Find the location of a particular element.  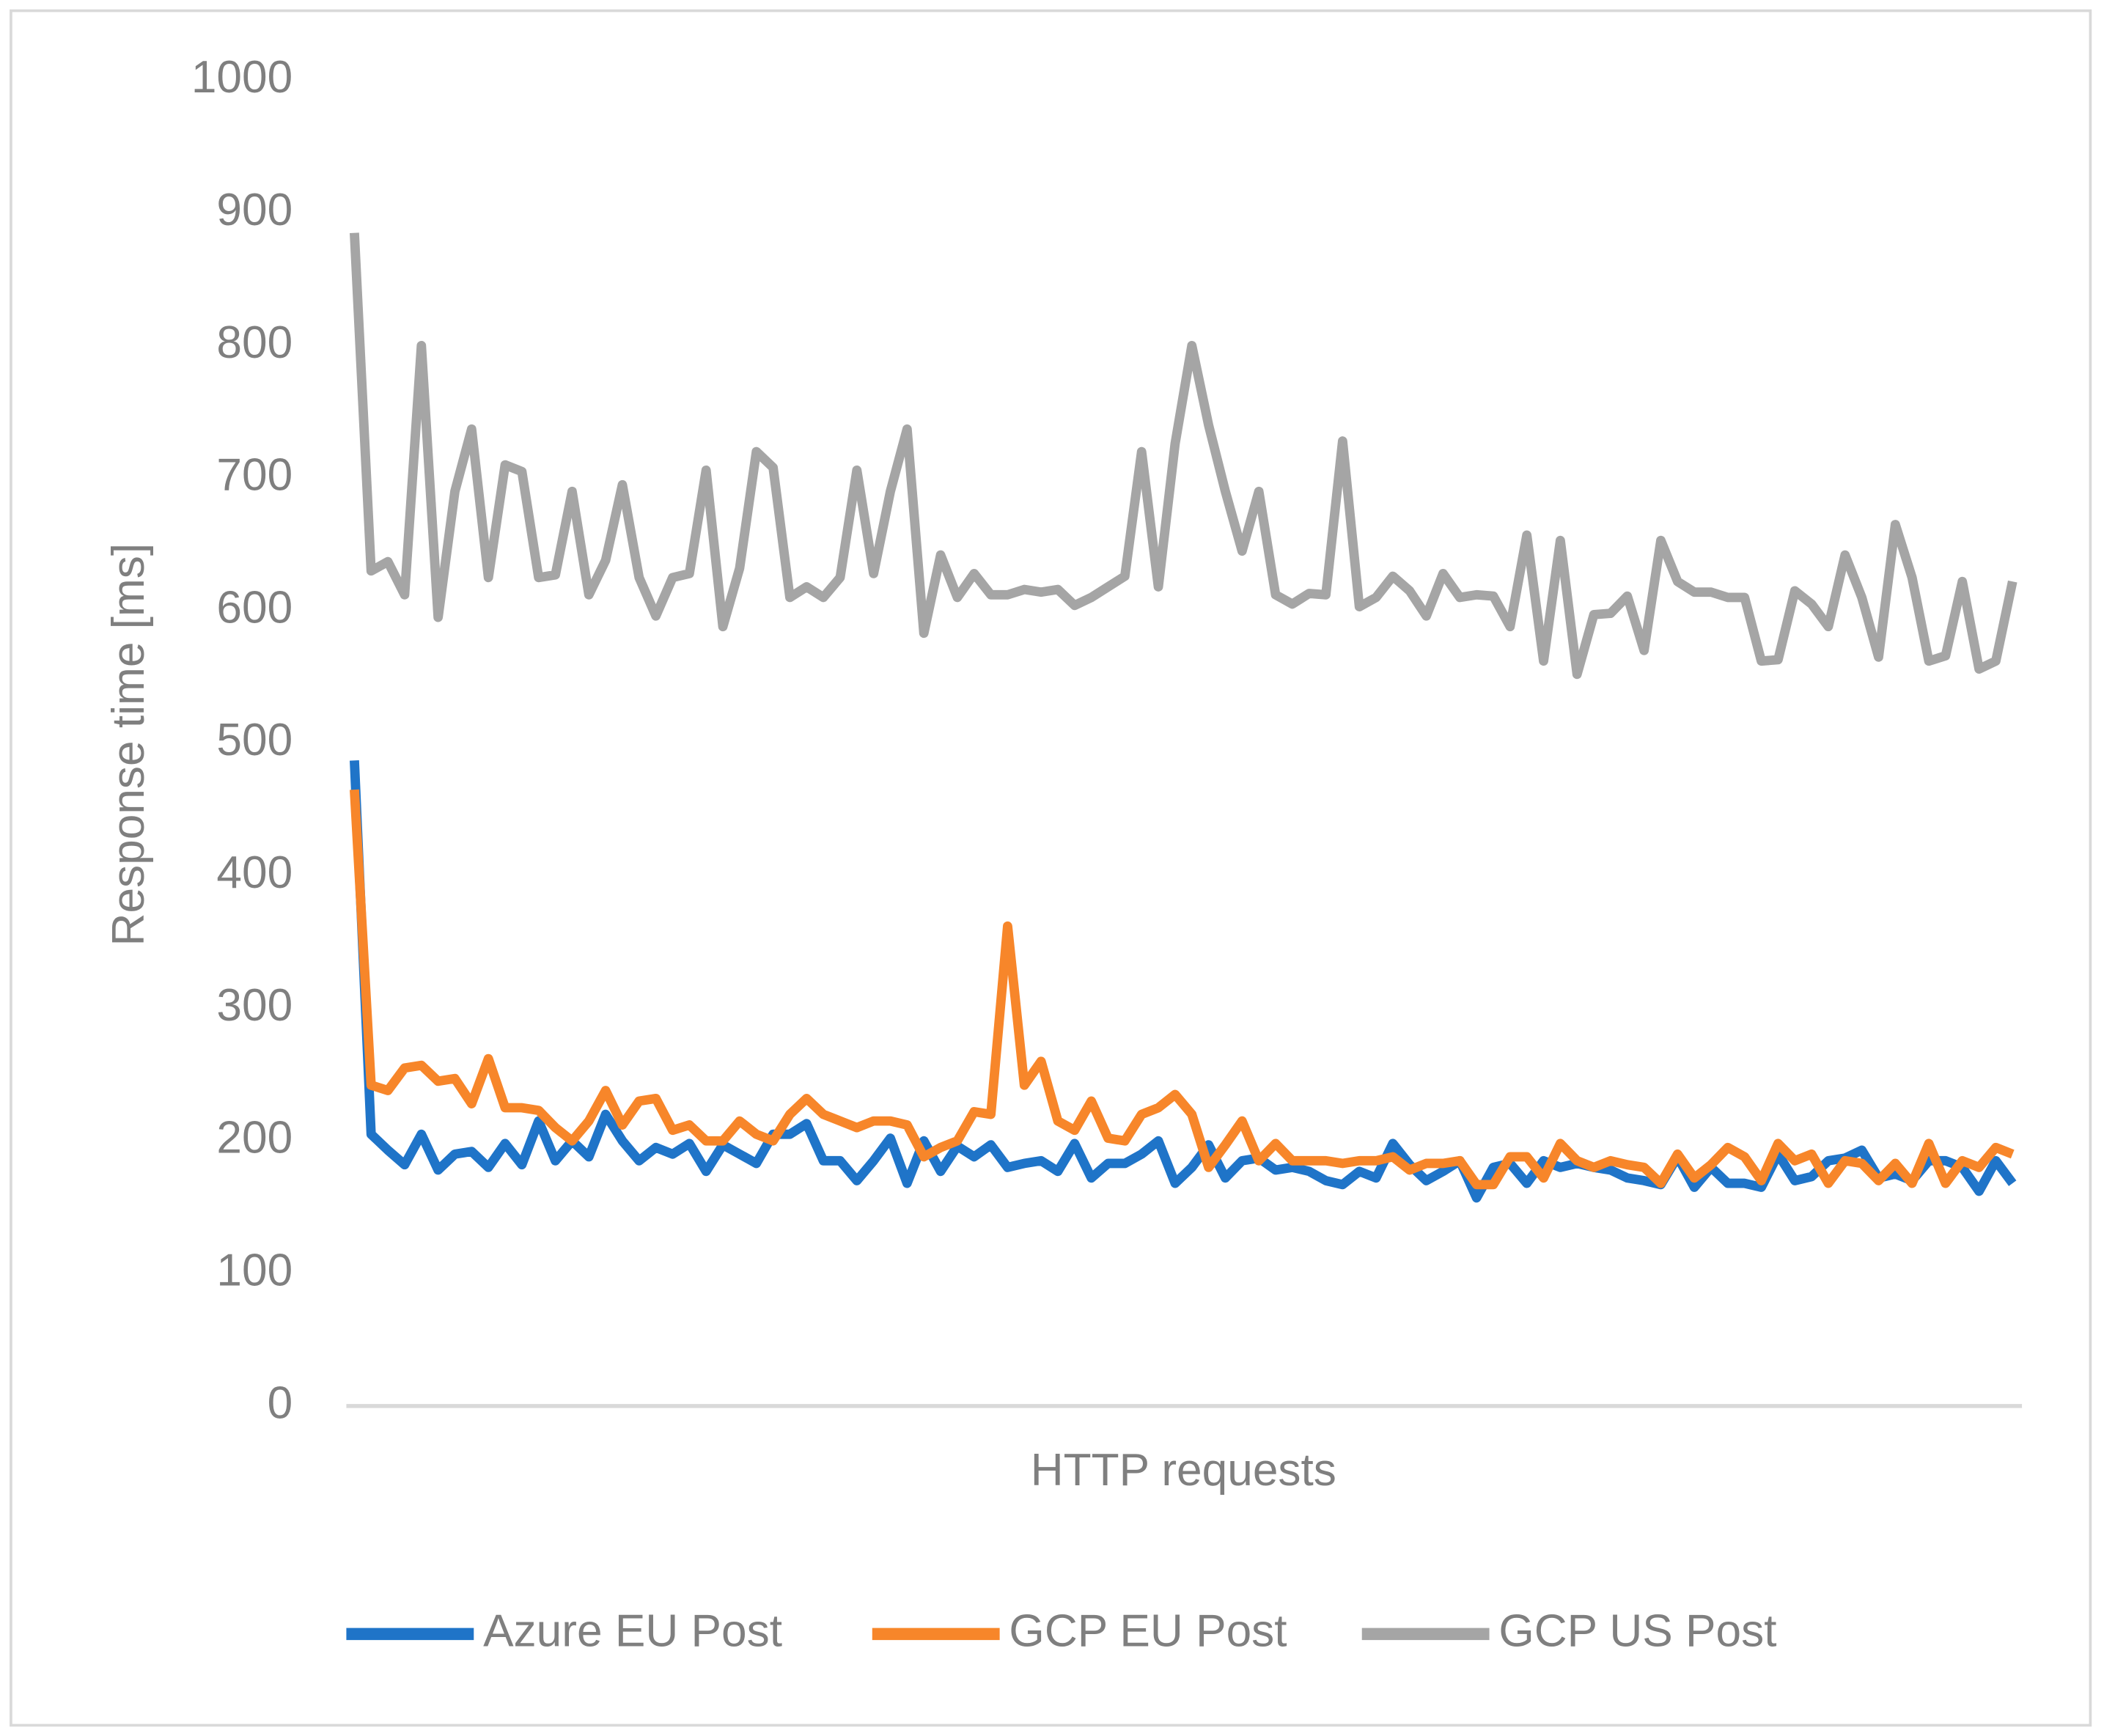

y-tick-label: 0 is located at coordinates (280, 1403).